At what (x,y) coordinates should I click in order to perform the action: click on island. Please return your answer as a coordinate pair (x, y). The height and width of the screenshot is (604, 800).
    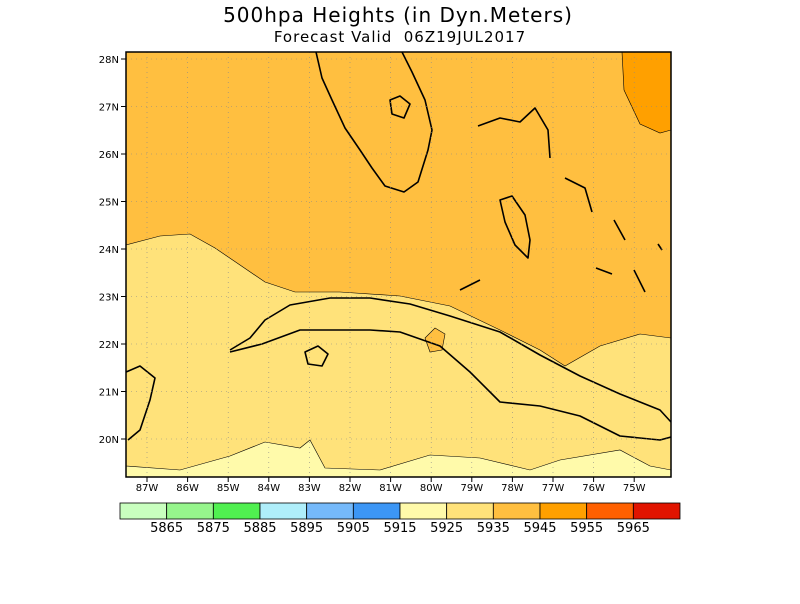
    Looking at the image, I should click on (316, 356).